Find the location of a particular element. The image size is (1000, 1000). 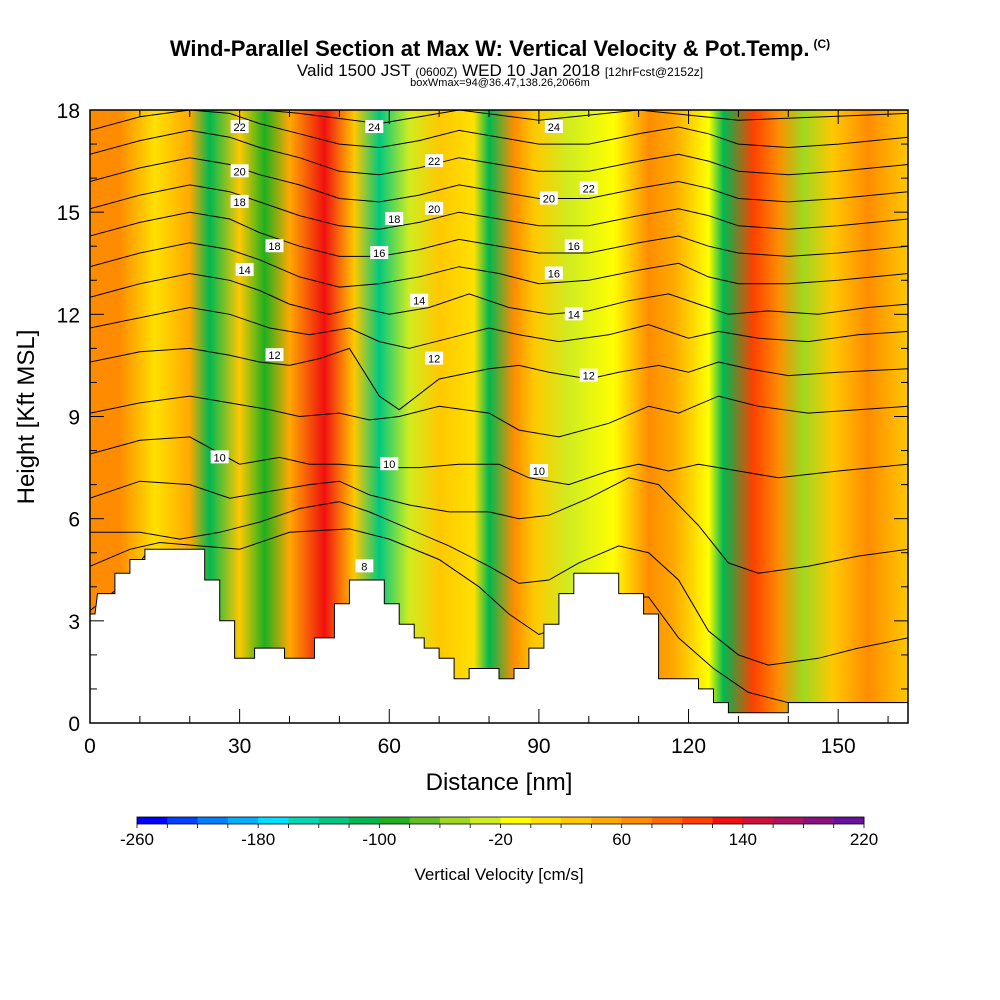

y-tick-label: 0 is located at coordinates (74, 724).